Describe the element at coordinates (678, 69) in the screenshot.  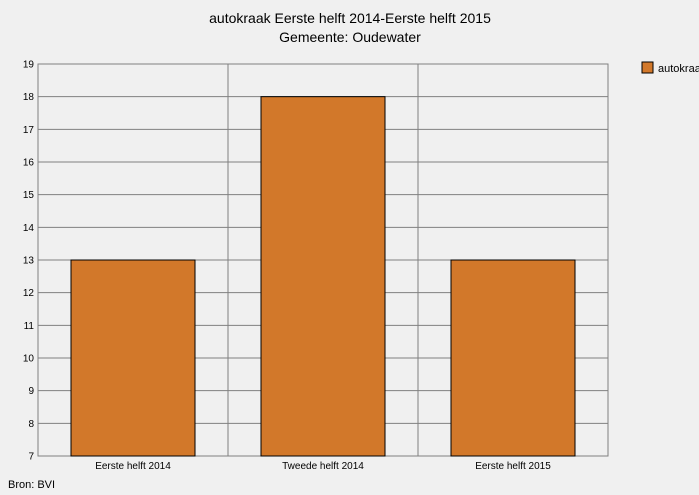
I see `legend-label: autokraak` at that location.